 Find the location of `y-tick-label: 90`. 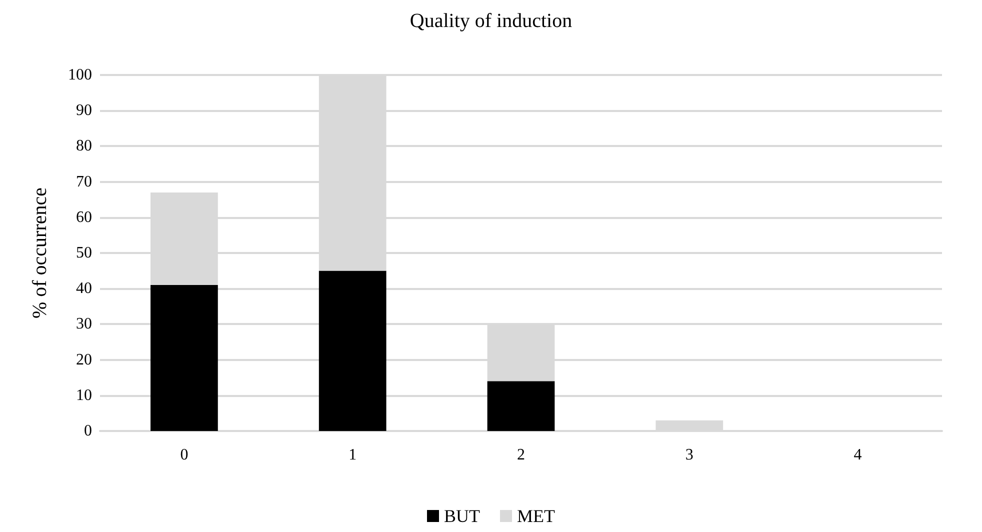

y-tick-label: 90 is located at coordinates (84, 111).